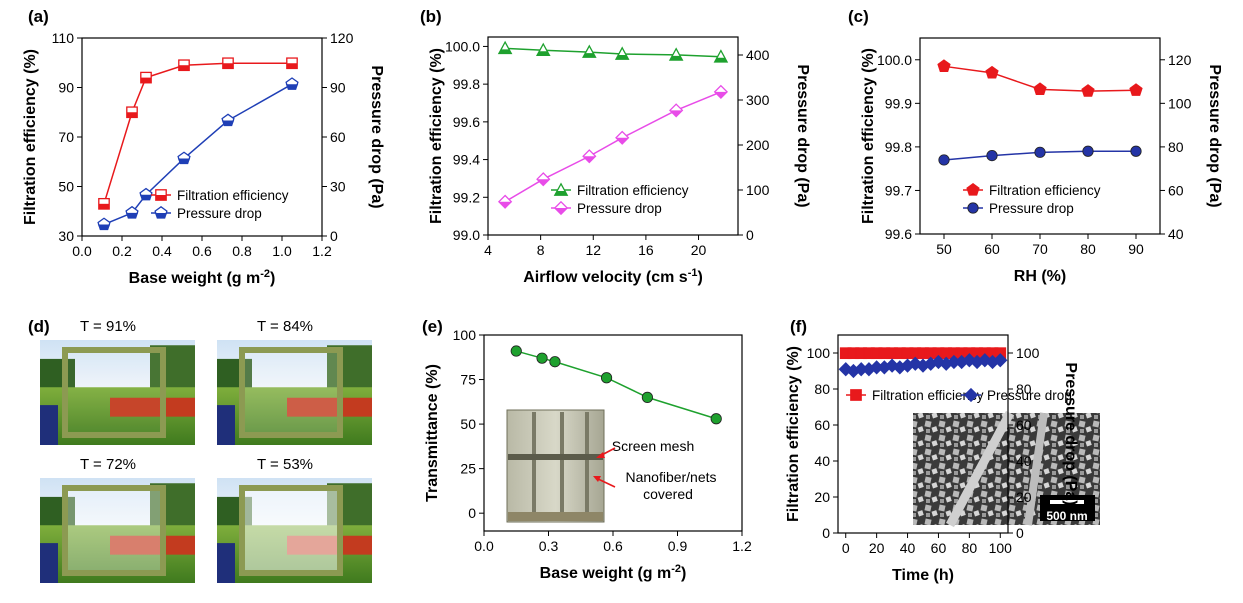 The height and width of the screenshot is (603, 1243). I want to click on x-tick-label-e-0: 0.0, so click(484, 546).